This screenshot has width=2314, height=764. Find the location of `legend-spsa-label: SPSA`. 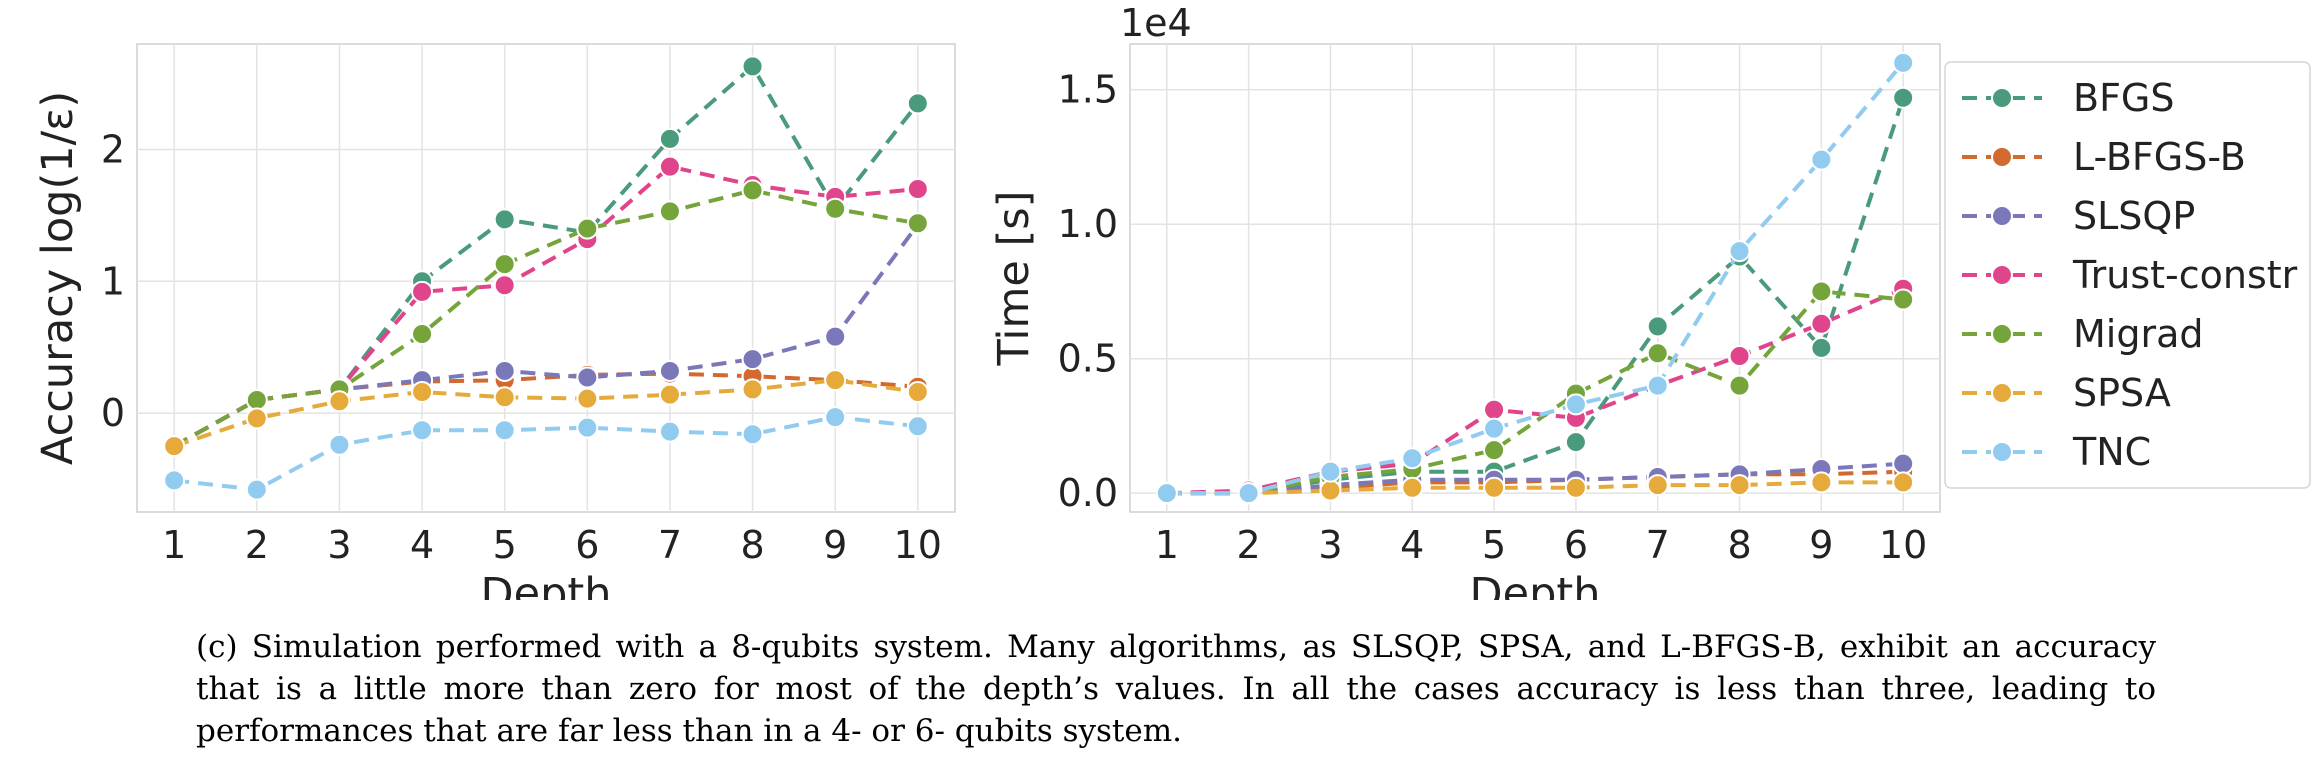

legend-spsa-label: SPSA is located at coordinates (2122, 393).